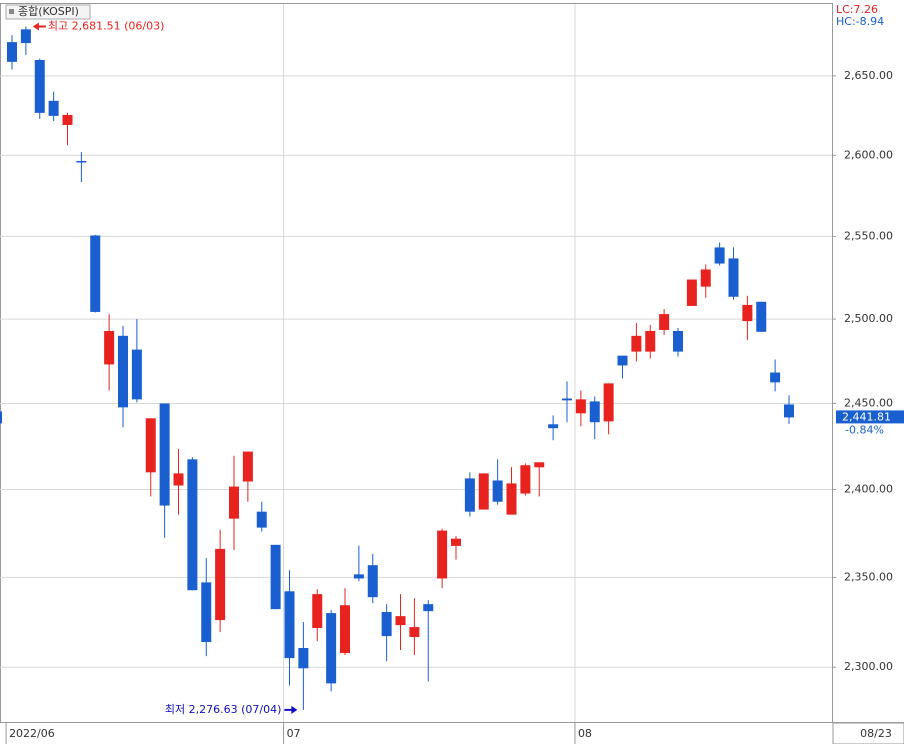 The height and width of the screenshot is (748, 904). I want to click on y-tick-label: 2,600.00, so click(868, 154).